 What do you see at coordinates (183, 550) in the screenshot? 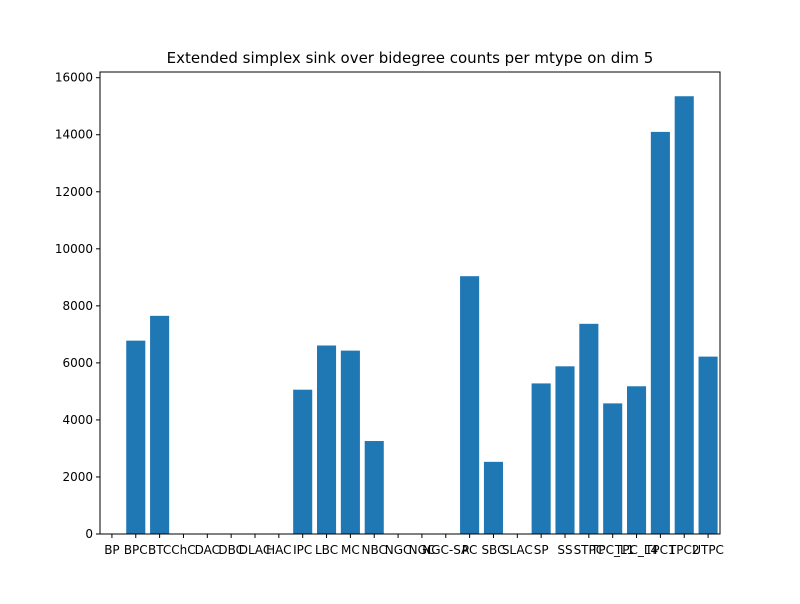
I see `x-tick-label: ChC` at bounding box center [183, 550].